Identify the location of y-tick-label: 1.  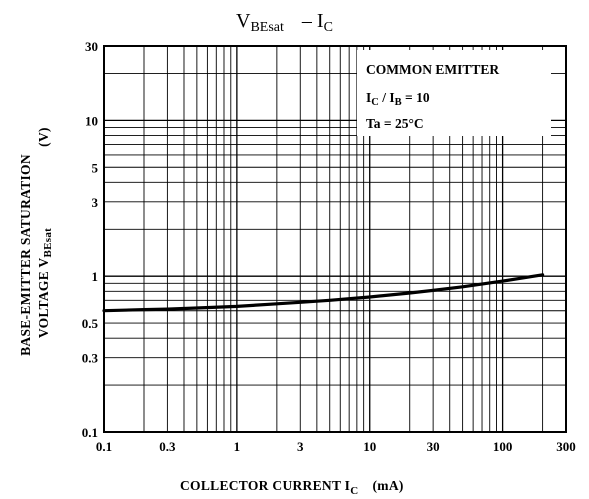
(95, 276).